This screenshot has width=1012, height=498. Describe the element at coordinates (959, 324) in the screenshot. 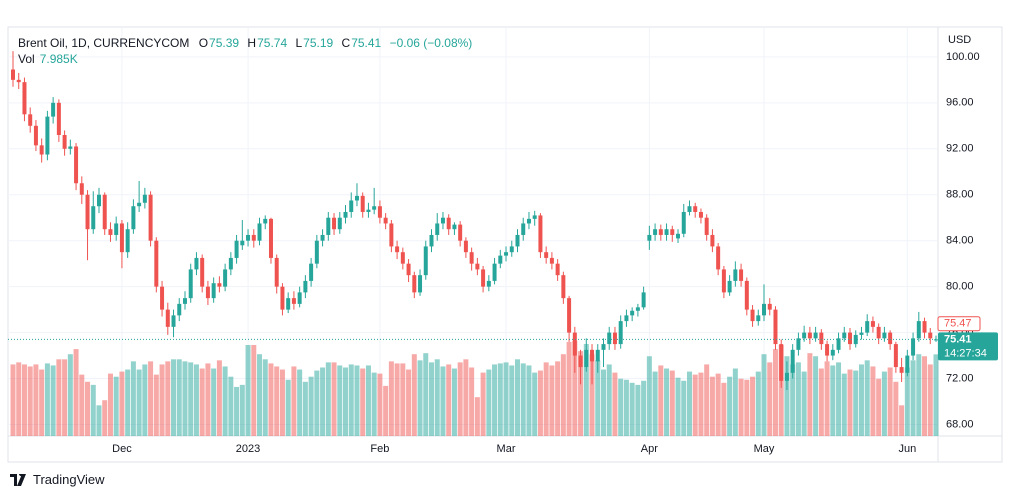

I see `prev-close-box` at that location.